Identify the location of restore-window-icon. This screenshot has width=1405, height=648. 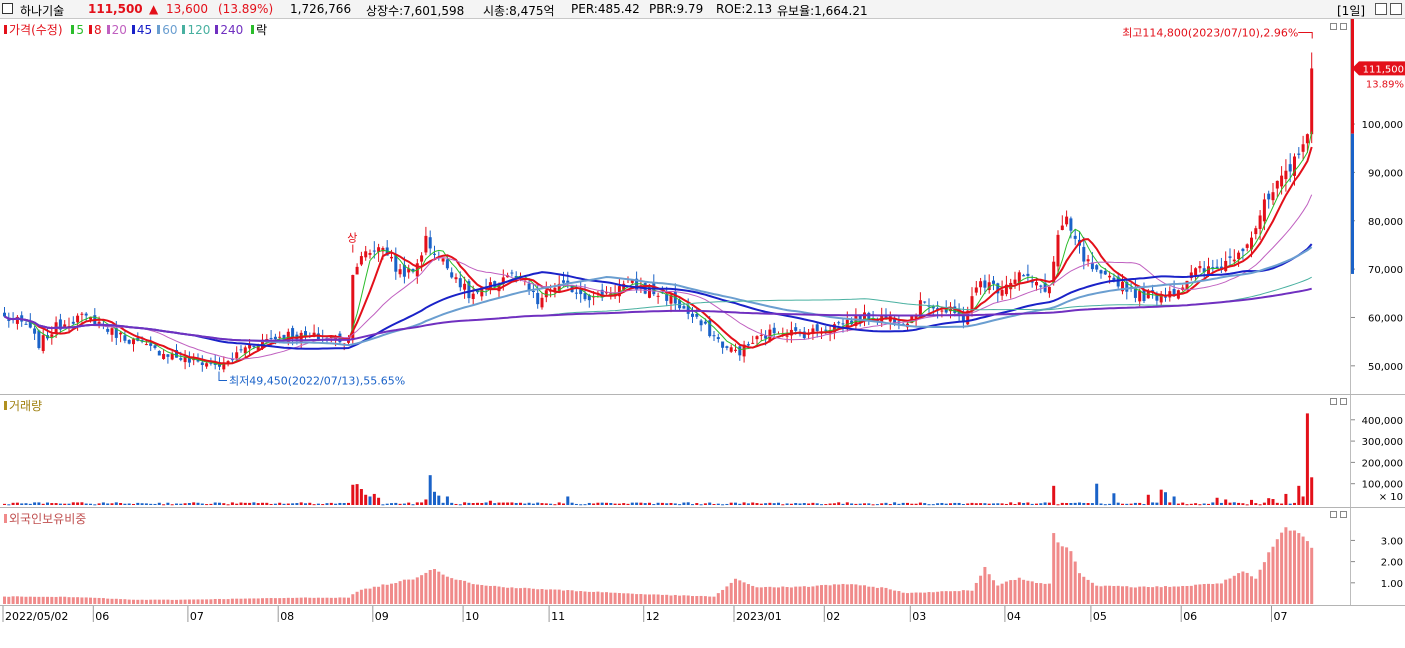
(1381, 9).